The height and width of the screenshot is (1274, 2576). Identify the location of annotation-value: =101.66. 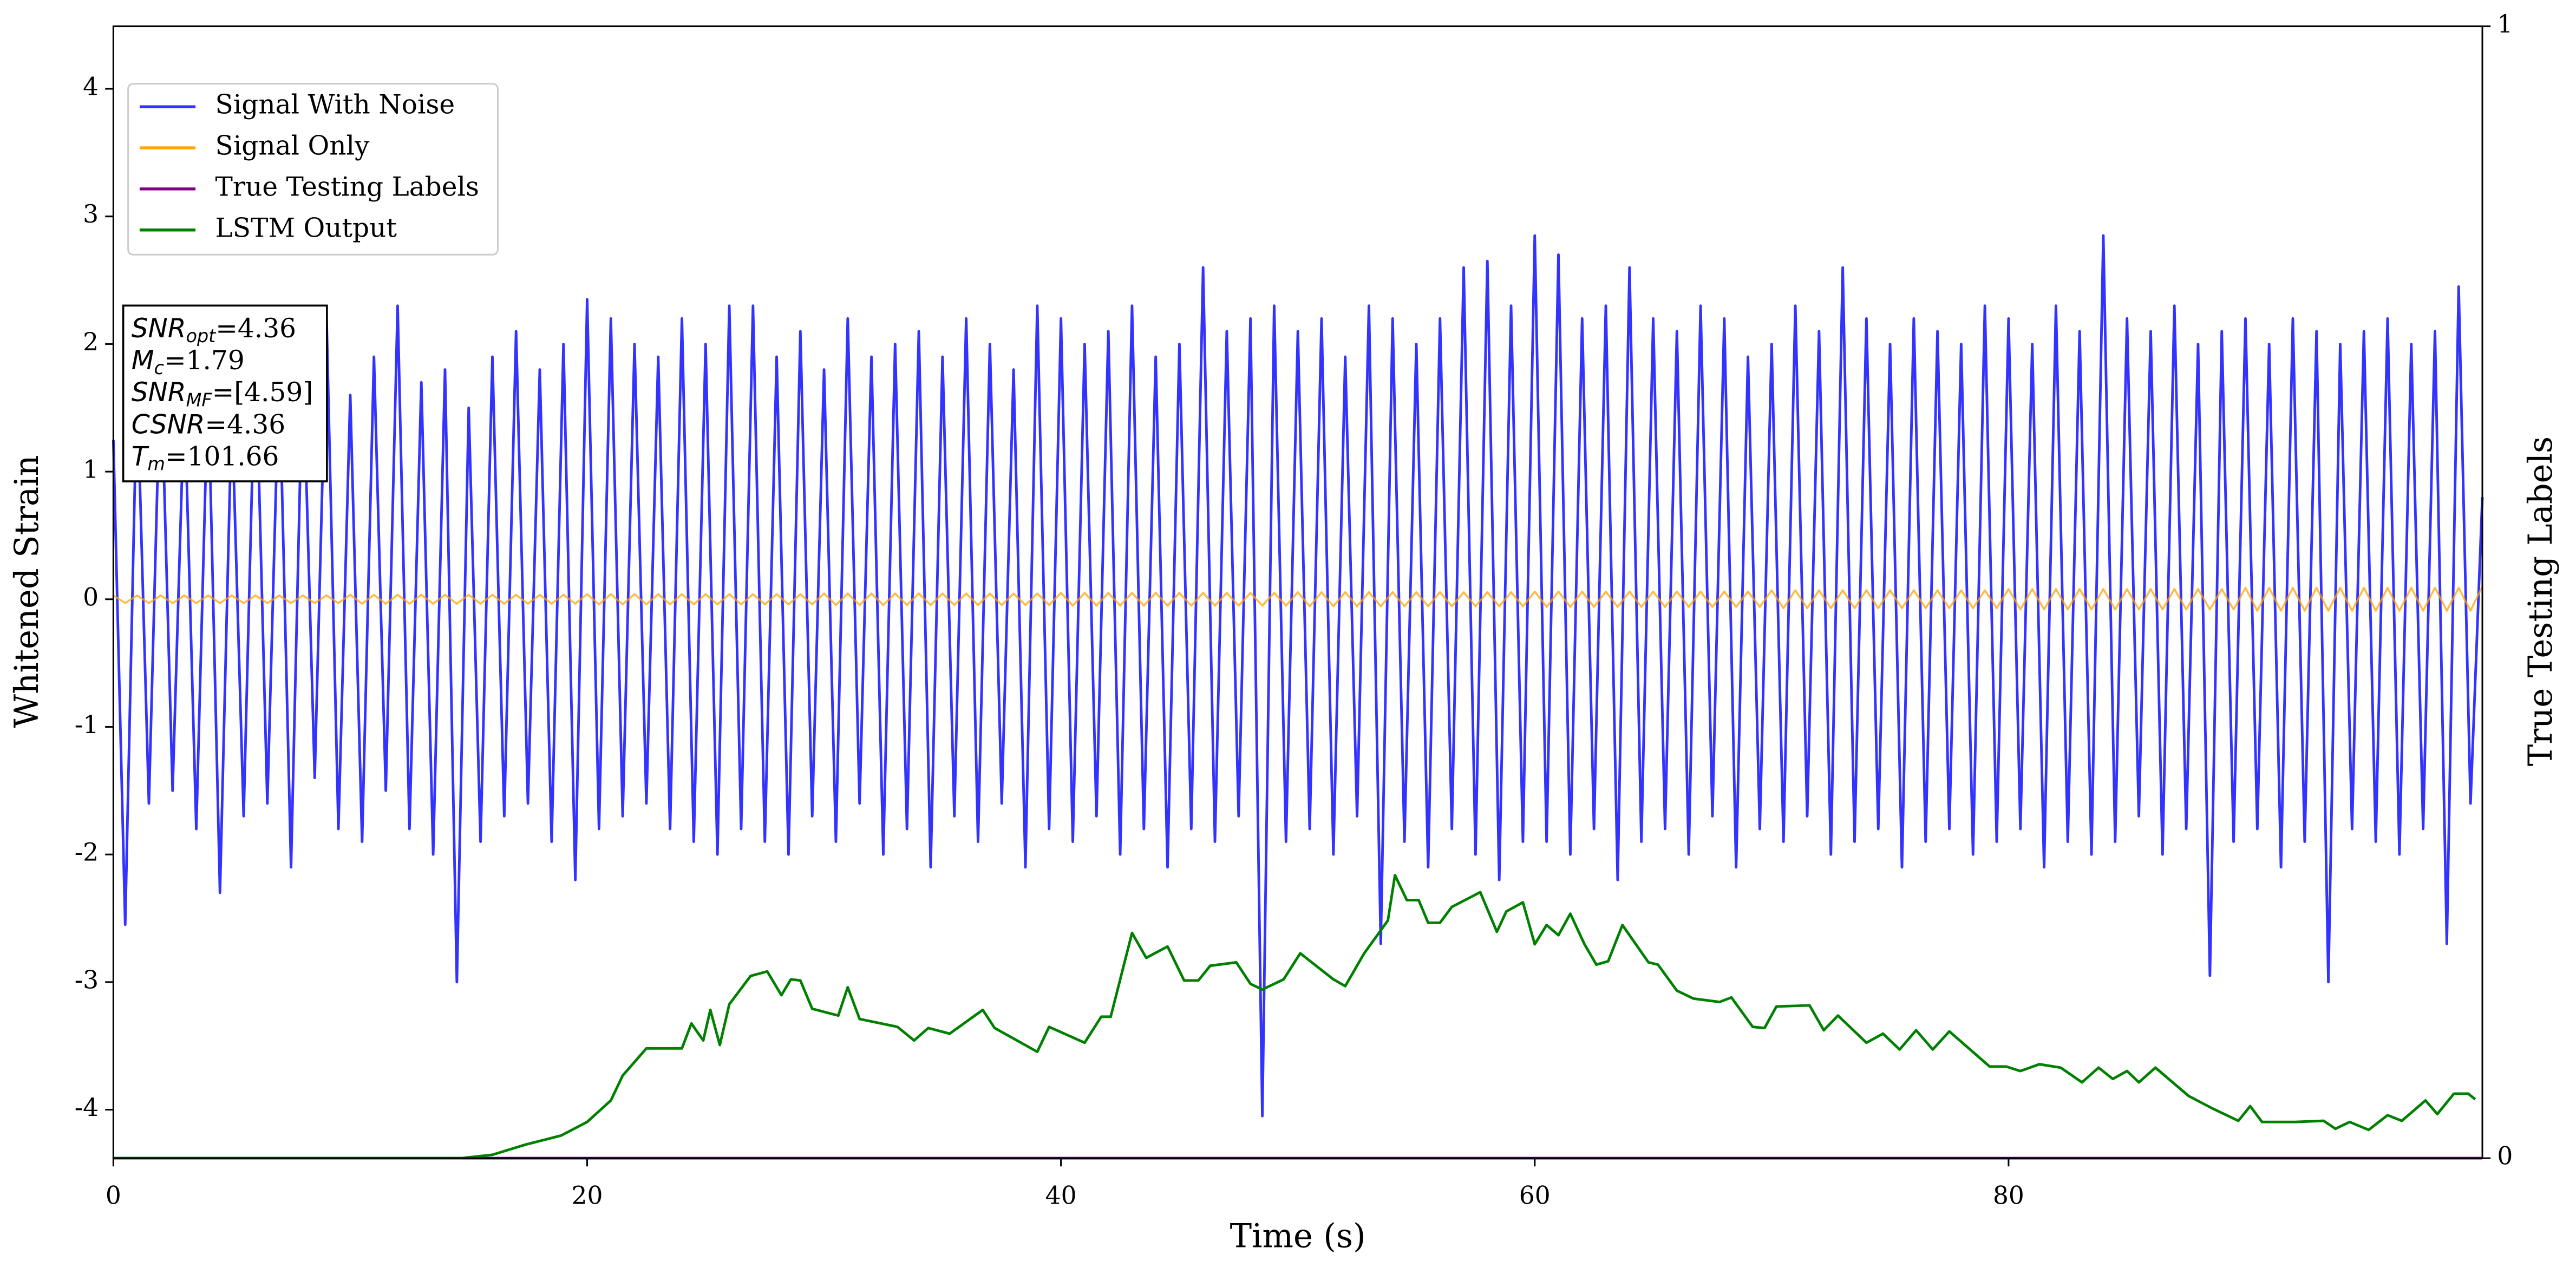
(222, 456).